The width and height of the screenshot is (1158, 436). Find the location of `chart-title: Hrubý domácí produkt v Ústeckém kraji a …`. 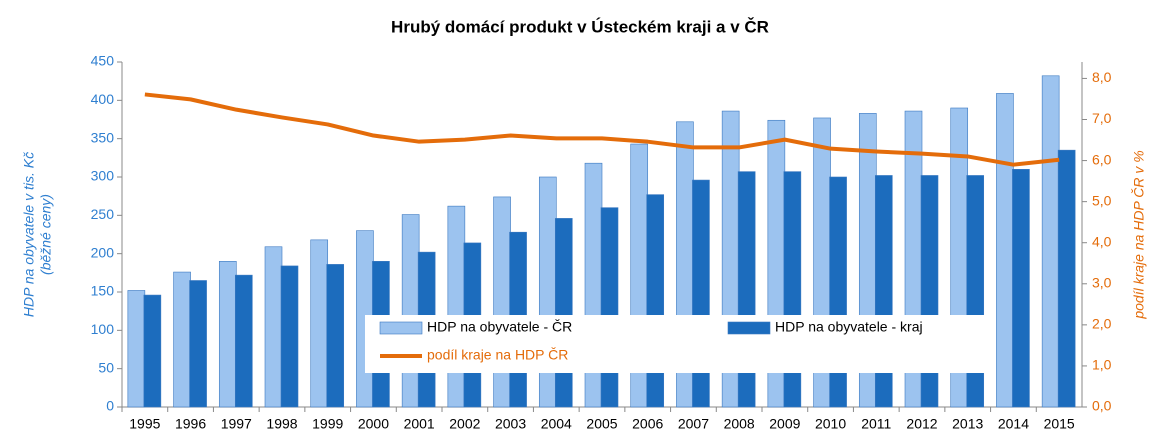

chart-title: Hrubý domácí produkt v Ústeckém kraji a … is located at coordinates (580, 26).